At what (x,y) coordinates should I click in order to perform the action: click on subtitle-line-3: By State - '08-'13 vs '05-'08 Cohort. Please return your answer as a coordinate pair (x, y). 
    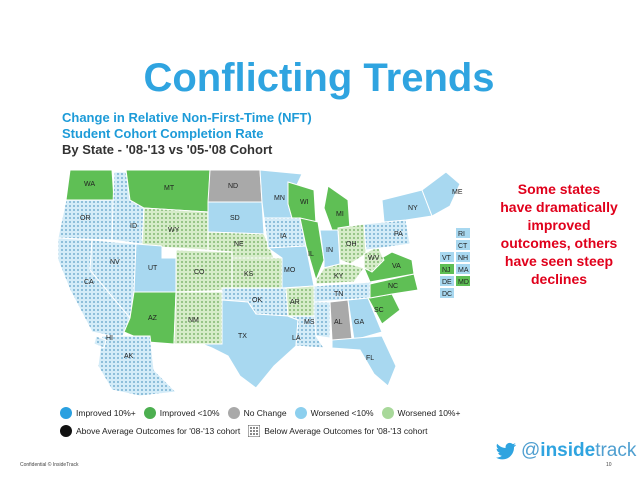
    Looking at the image, I should click on (167, 149).